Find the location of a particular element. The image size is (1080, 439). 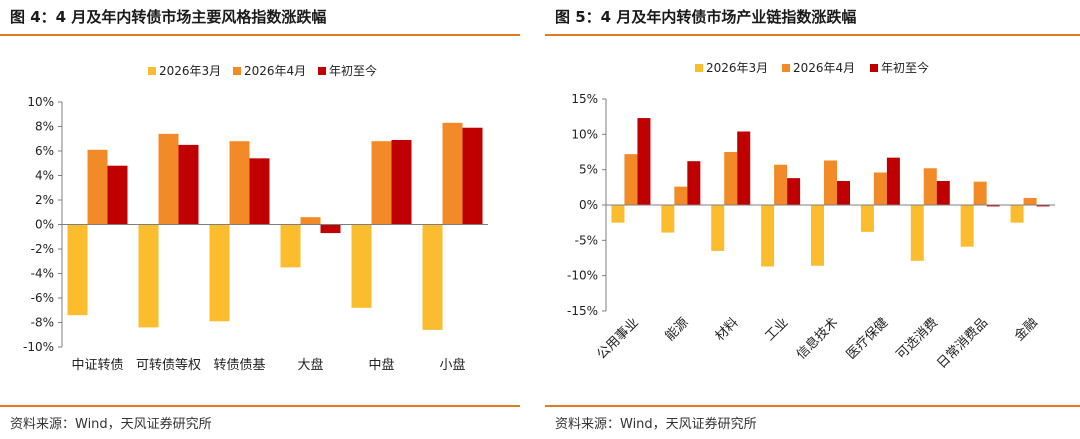

y-tick-label: 6% is located at coordinates (44, 151).